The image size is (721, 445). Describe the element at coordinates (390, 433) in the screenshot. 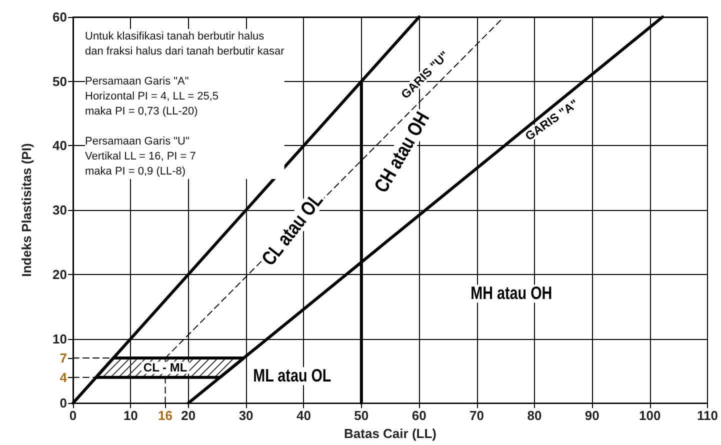

I see `x-axis-title: Batas Cair (LL)` at that location.